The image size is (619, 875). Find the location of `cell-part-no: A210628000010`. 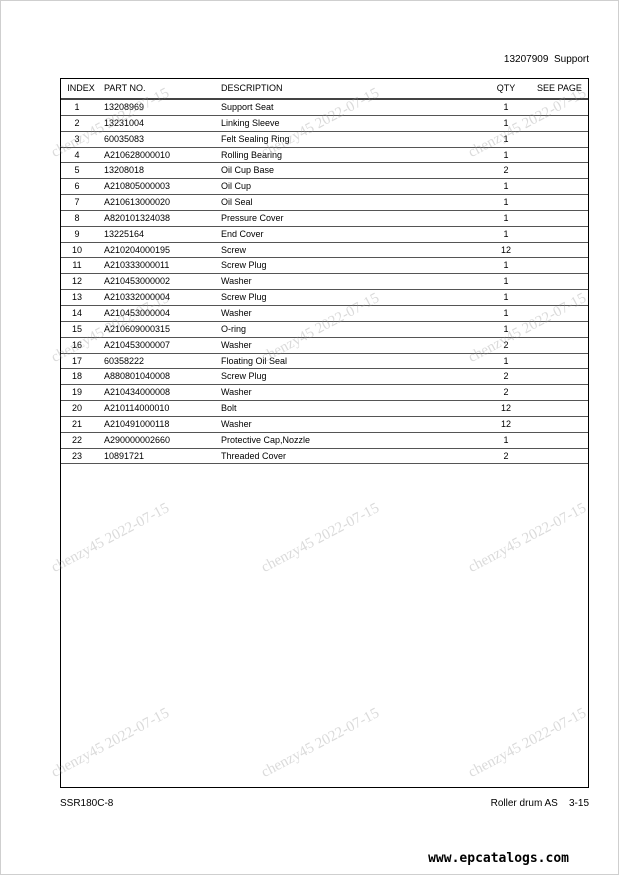

cell-part-no: A210628000010 is located at coordinates (137, 154).